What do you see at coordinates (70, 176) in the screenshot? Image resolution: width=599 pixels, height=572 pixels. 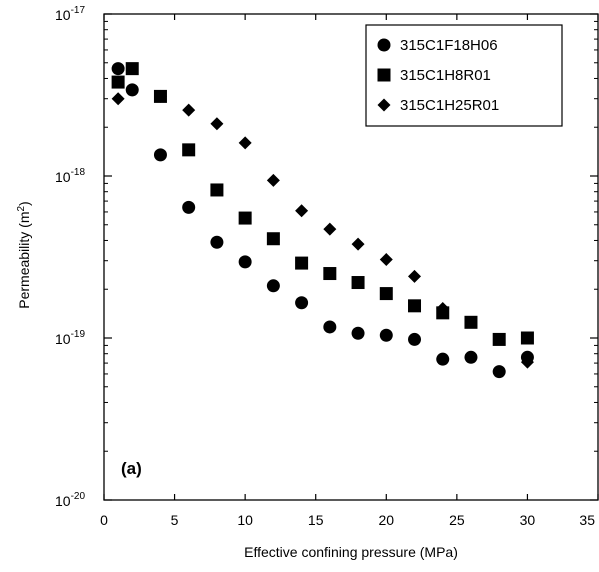 I see `y-tick-label: 10-18` at bounding box center [70, 176].